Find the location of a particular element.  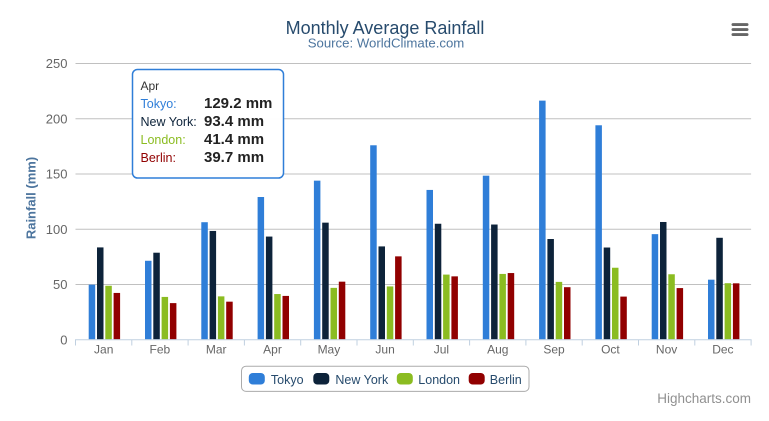

svg-text: 39.7 mm is located at coordinates (234, 157).